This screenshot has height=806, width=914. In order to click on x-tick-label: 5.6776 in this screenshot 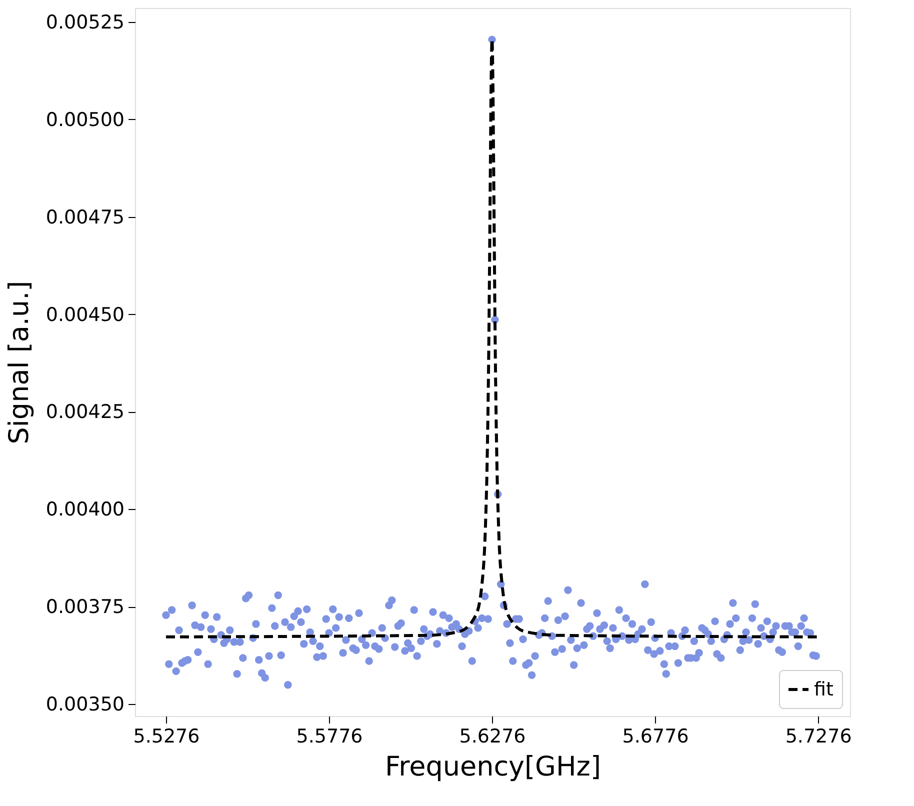, I will do `click(655, 737)`.